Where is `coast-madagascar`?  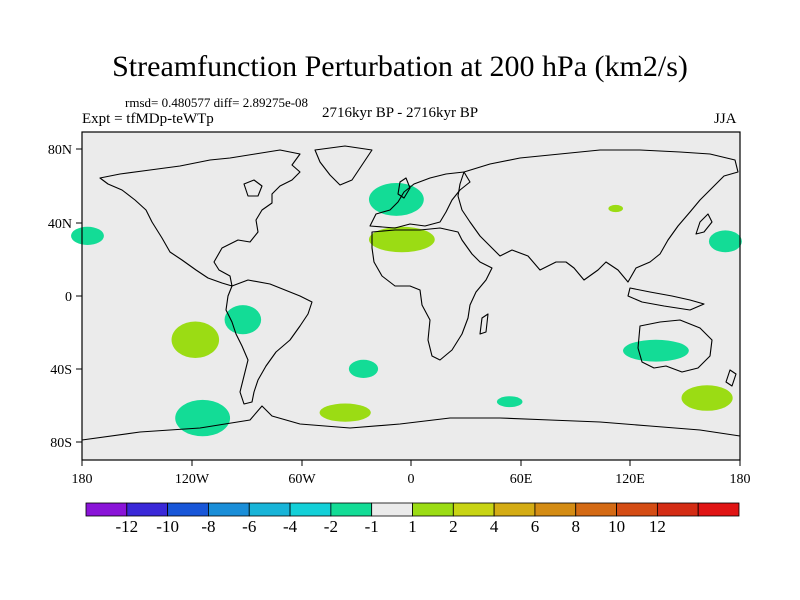
coast-madagascar is located at coordinates (484, 324).